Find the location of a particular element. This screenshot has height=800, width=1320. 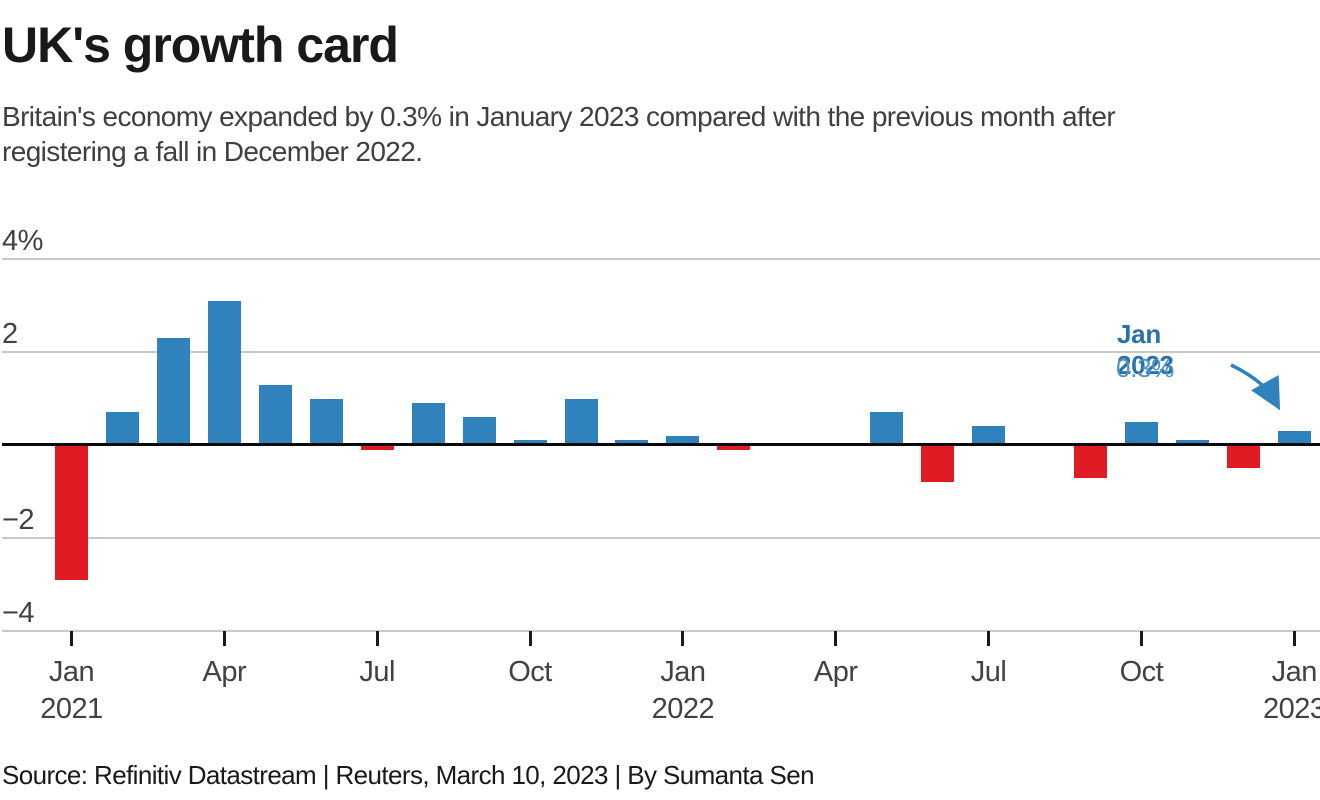

bar-jun-2021 is located at coordinates (326, 421).